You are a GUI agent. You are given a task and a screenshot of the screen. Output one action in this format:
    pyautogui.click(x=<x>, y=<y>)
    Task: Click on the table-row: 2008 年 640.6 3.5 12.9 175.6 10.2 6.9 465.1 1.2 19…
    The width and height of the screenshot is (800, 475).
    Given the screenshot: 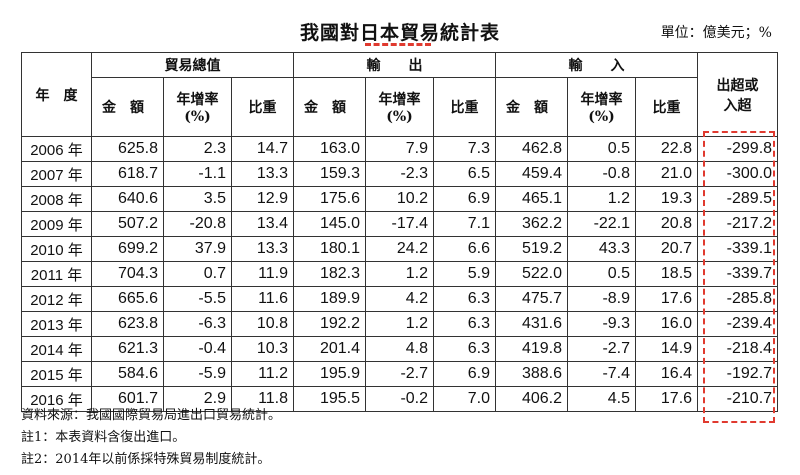 What is the action you would take?
    pyautogui.click(x=400, y=199)
    